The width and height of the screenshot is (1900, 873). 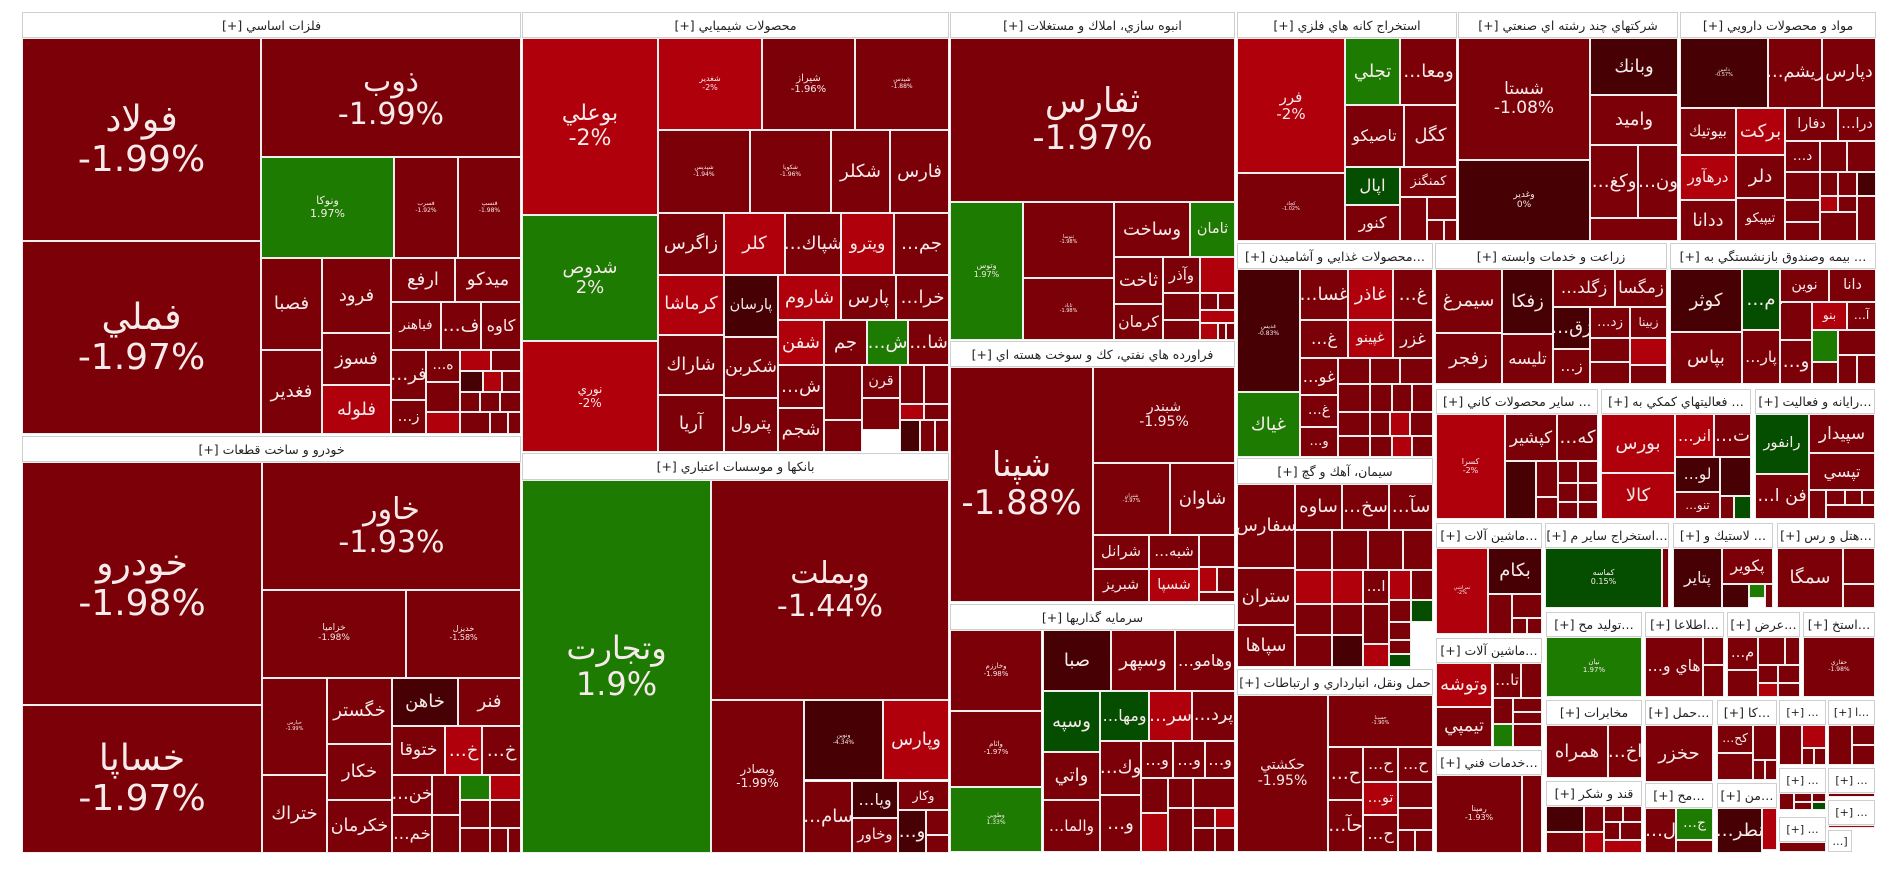 I want to click on sector-header: قند و شكر [+], so click(x=1594, y=793).